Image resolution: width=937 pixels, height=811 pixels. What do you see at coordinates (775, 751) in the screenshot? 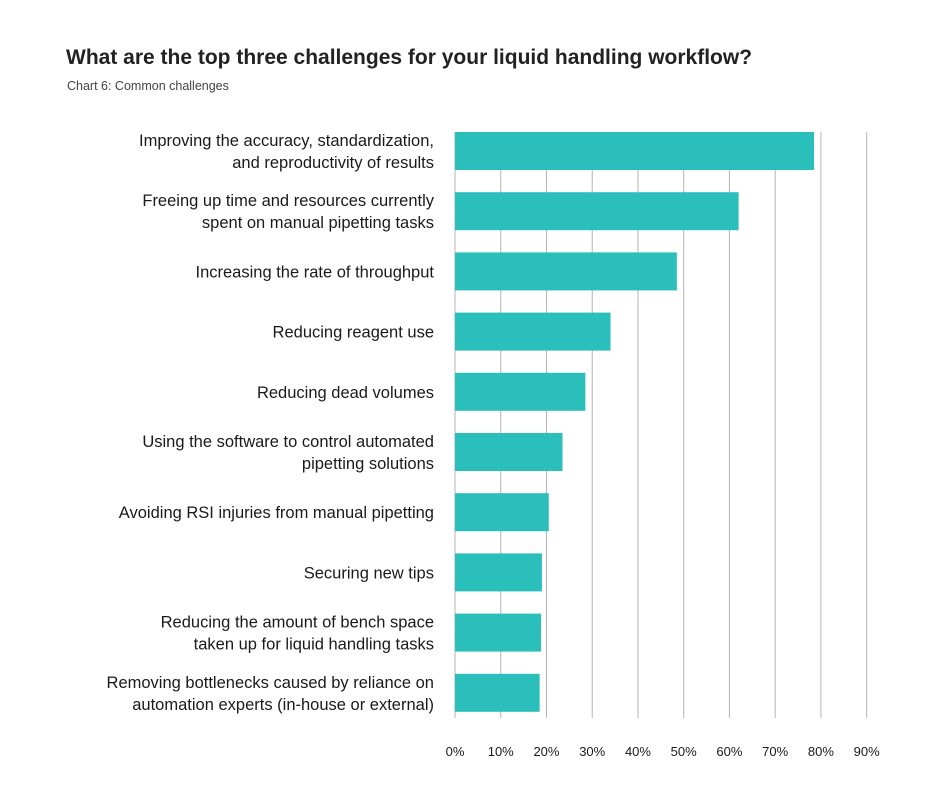
I see `x-tick-label: 70%` at bounding box center [775, 751].